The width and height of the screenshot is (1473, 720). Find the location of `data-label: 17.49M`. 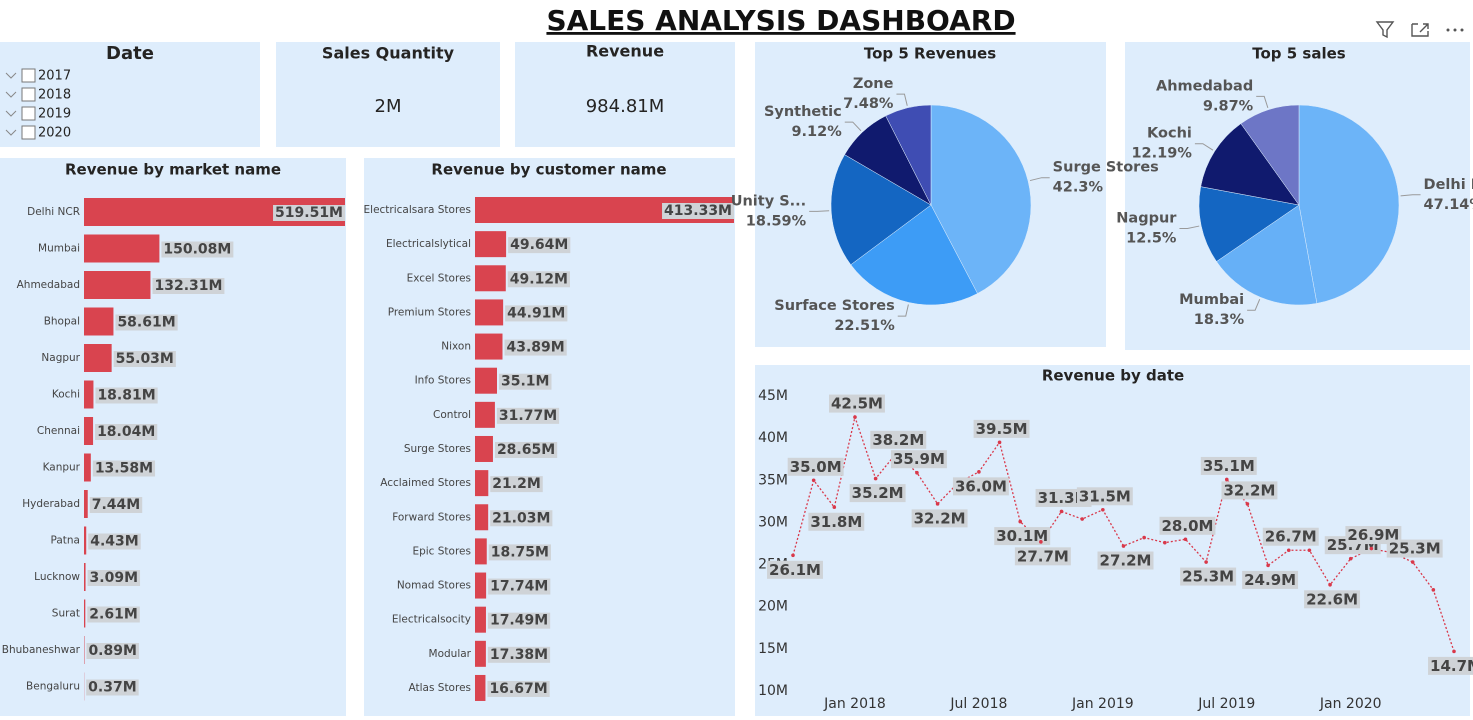

data-label: 17.49M is located at coordinates (519, 621).